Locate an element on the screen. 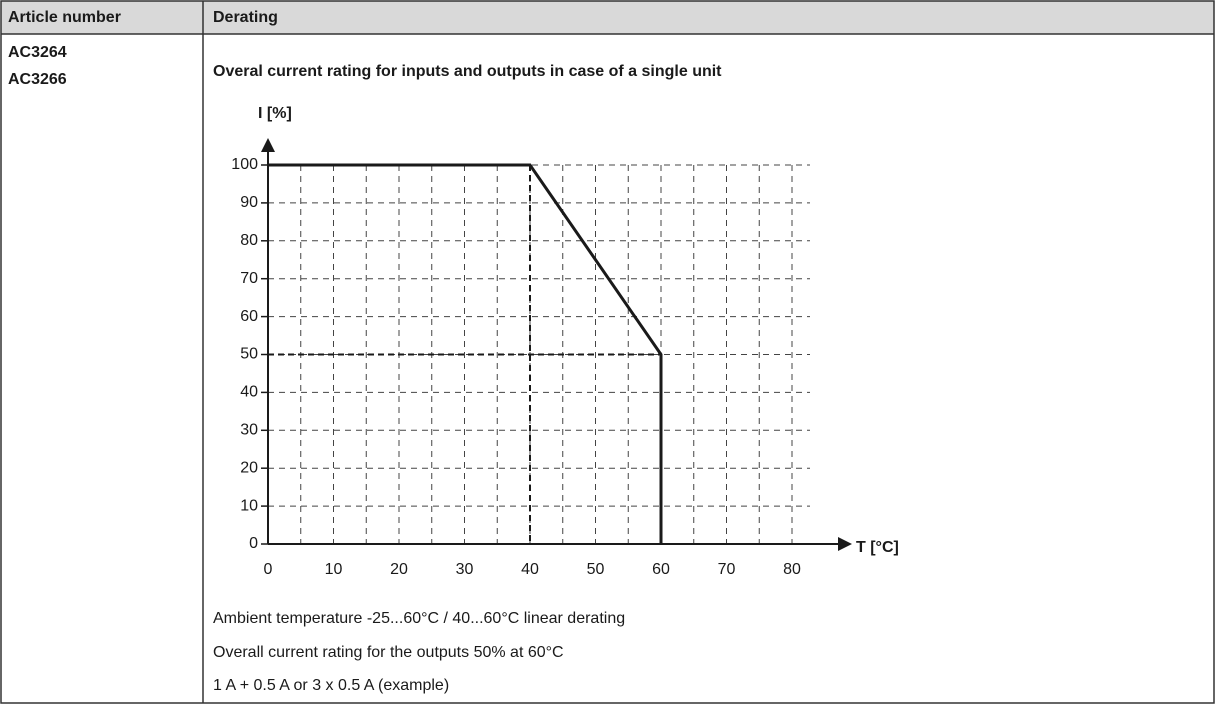  y-tick-label: 10 is located at coordinates (249, 505).